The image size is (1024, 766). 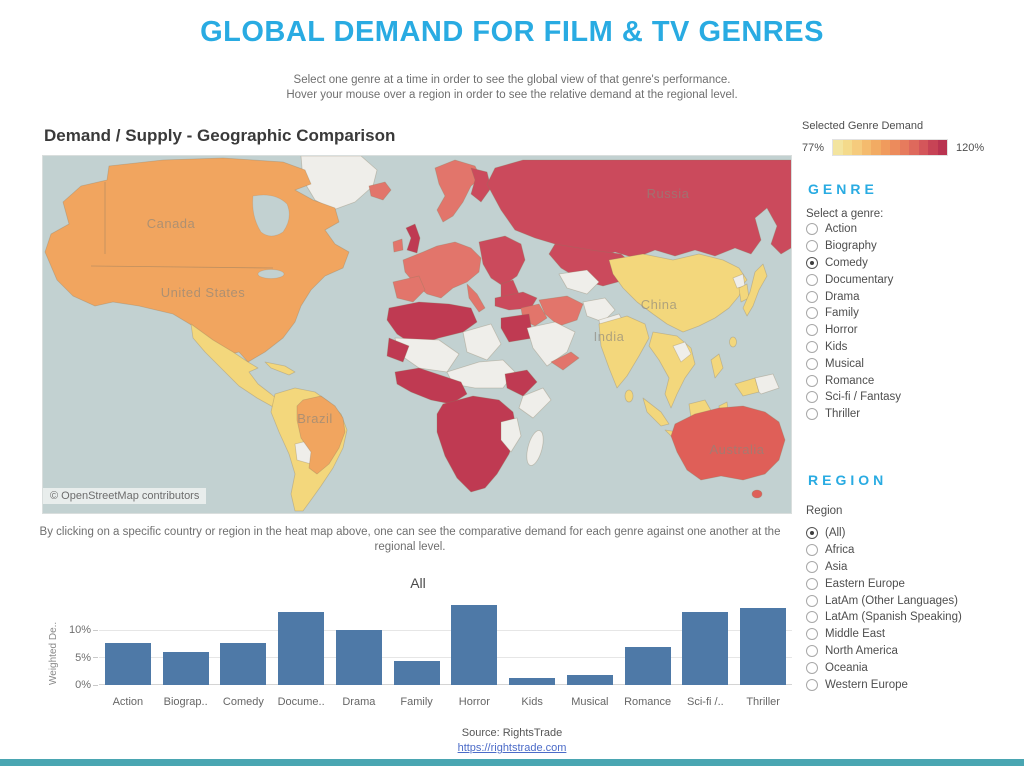 What do you see at coordinates (551, 344) in the screenshot?
I see `map-region-saudi-arabia` at bounding box center [551, 344].